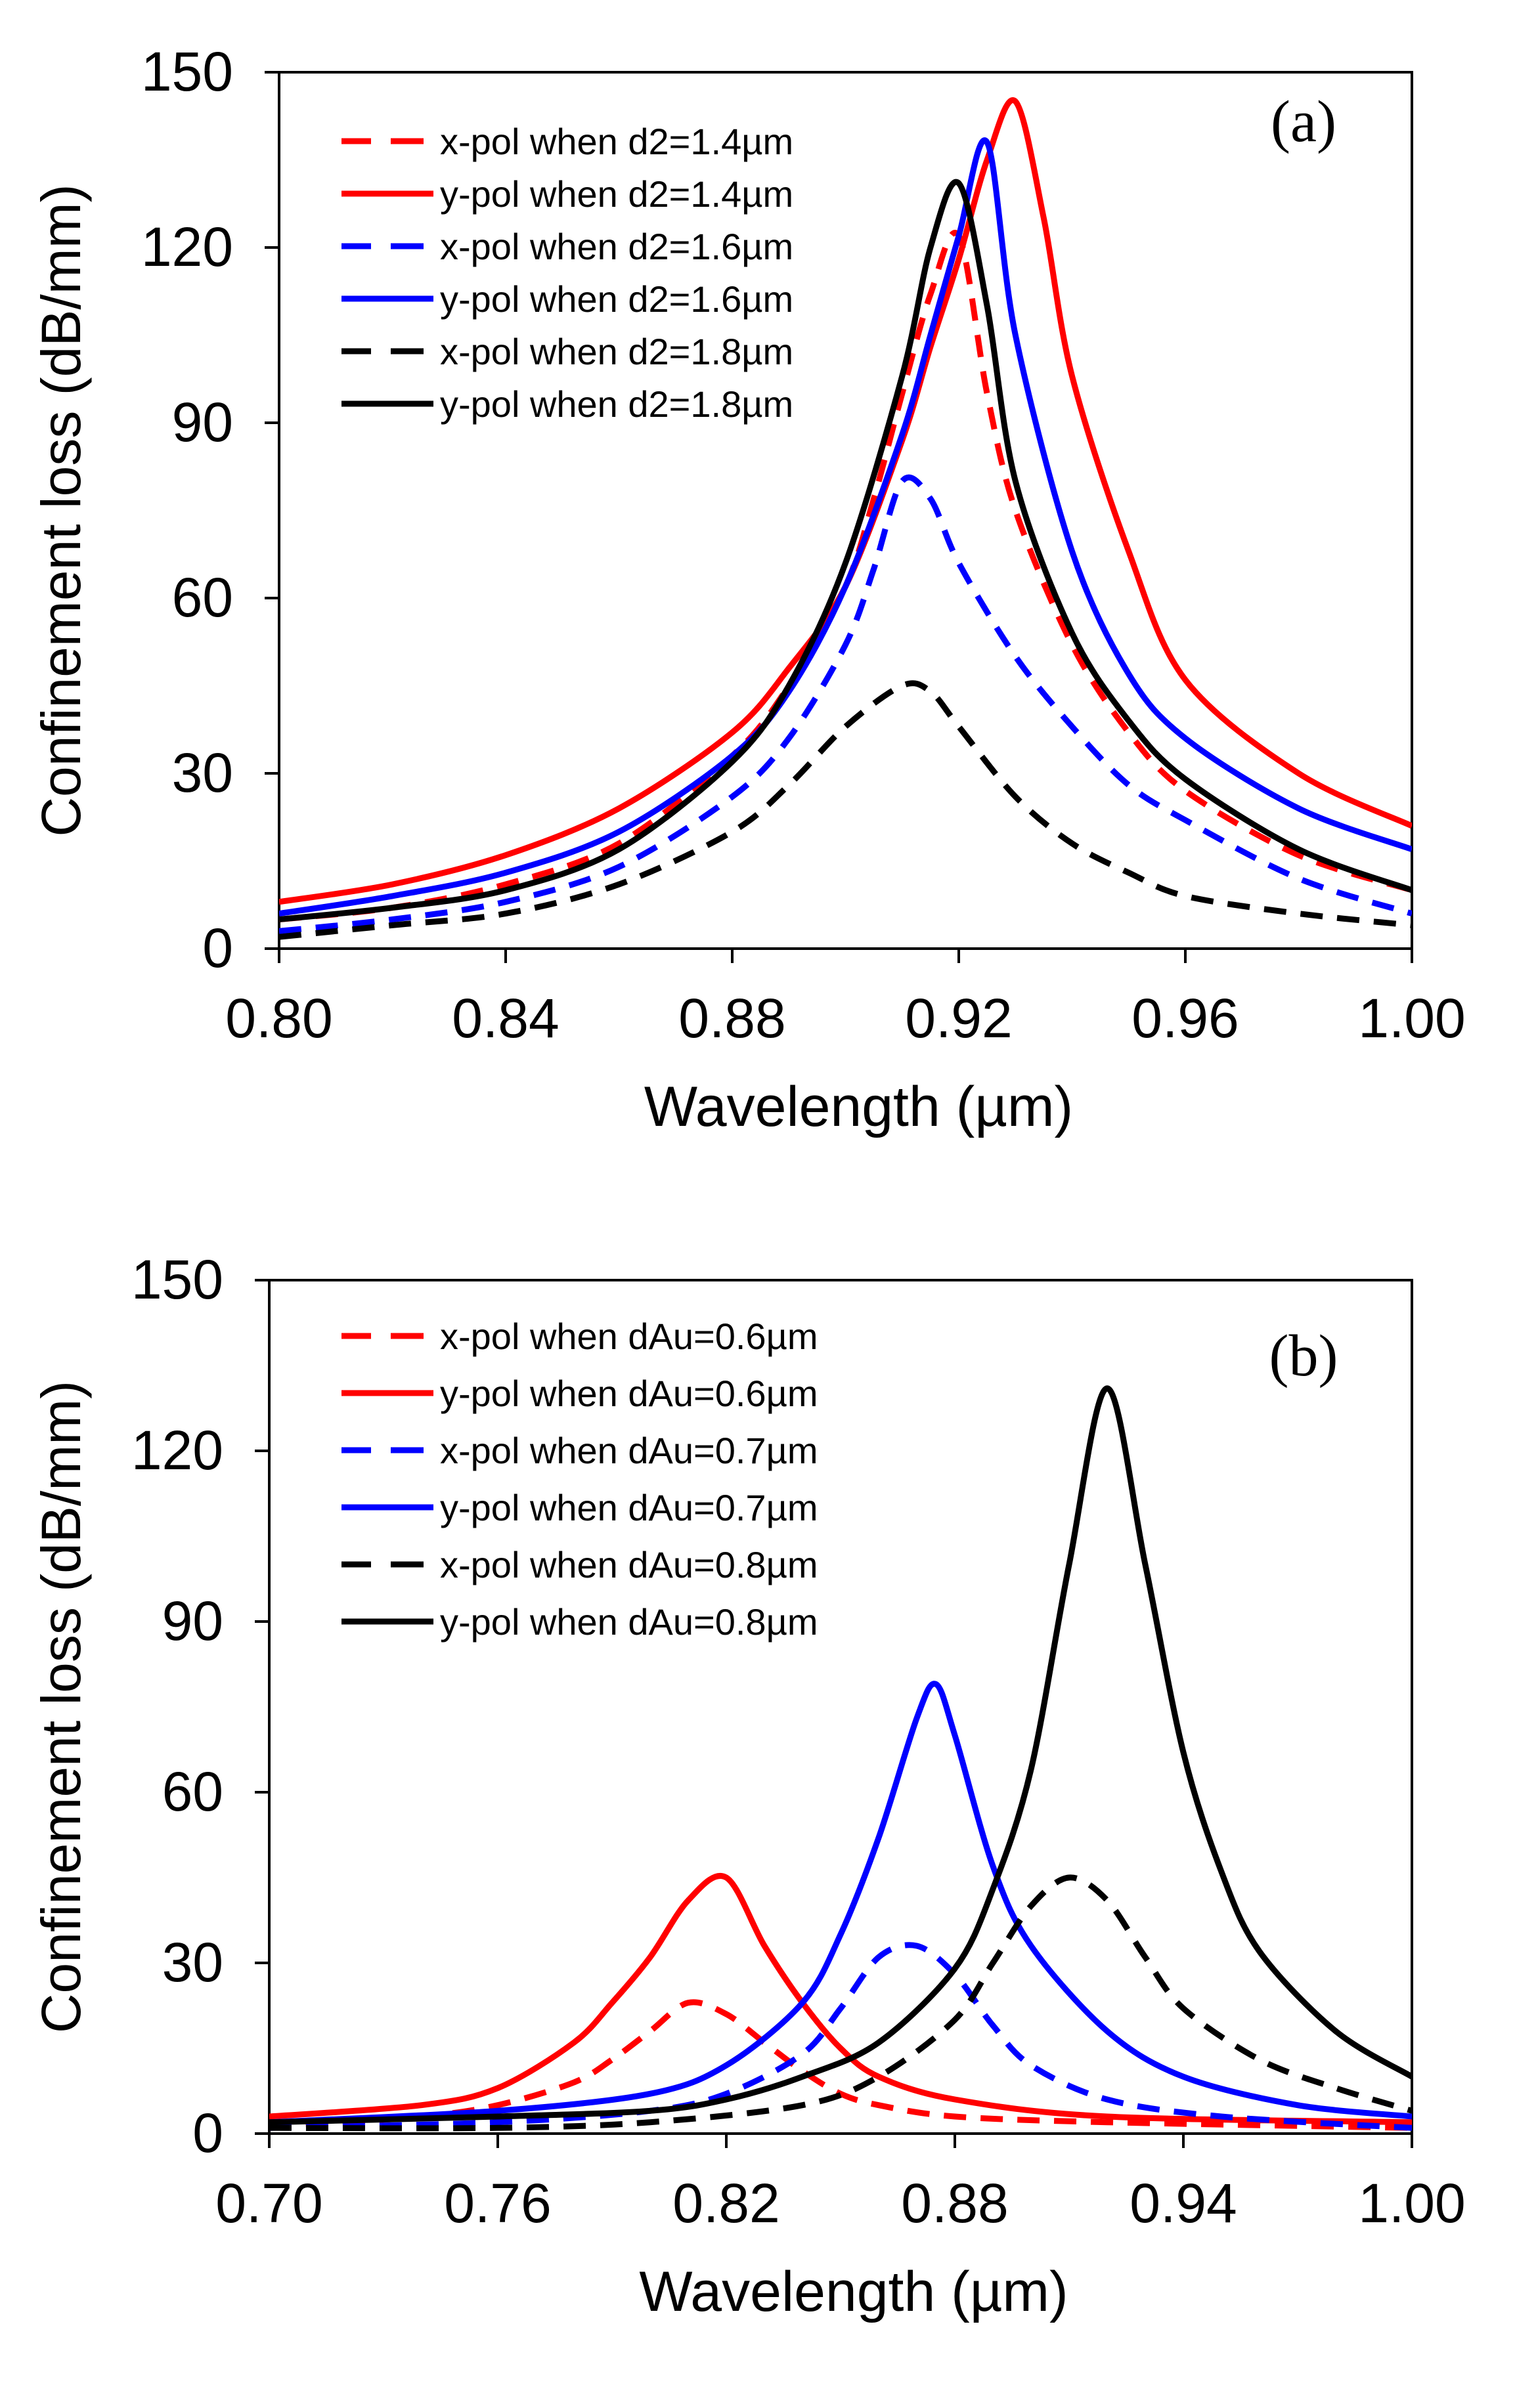  I want to click on x-tick-label: 0.92, so click(959, 1018).